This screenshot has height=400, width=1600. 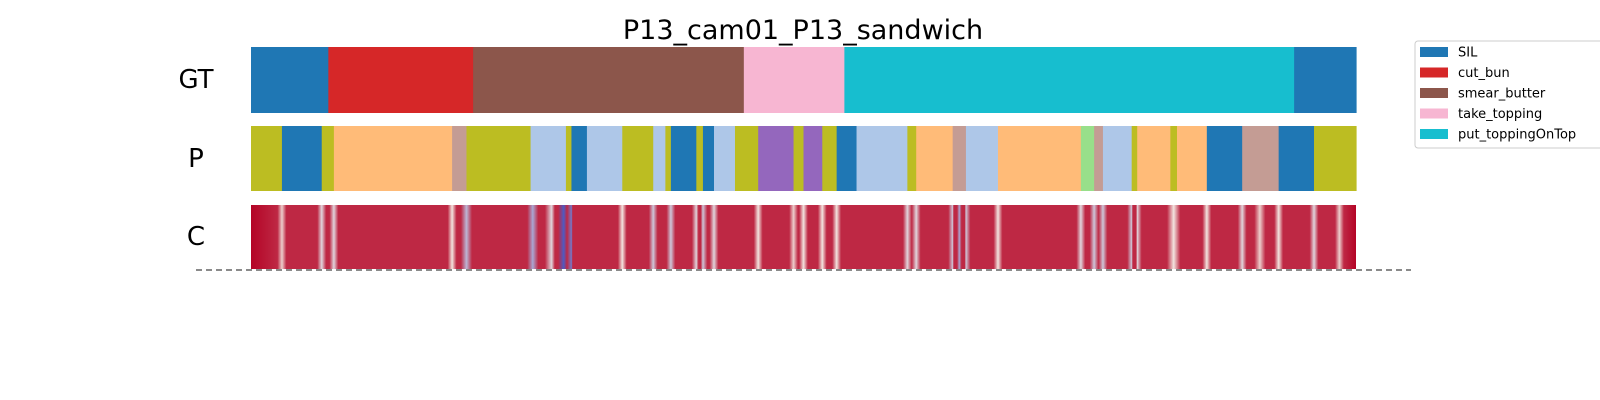 What do you see at coordinates (803, 30) in the screenshot?
I see `chart-title: P13_cam01_P13_sandwich` at bounding box center [803, 30].